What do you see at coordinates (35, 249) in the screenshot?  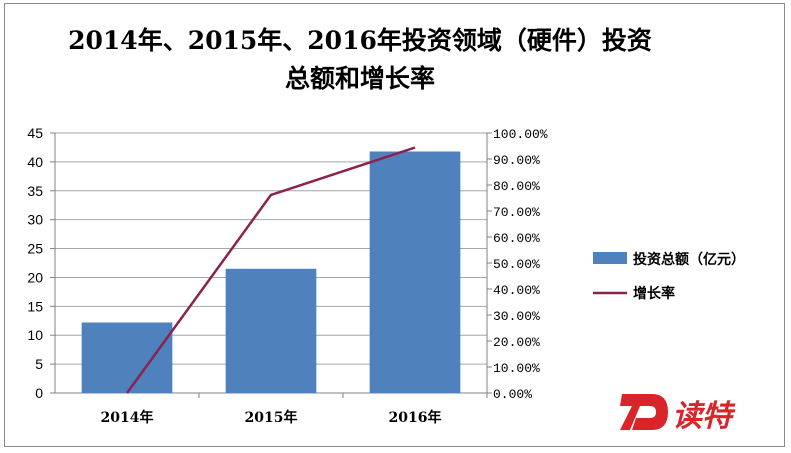 I see `y-left-tick-label: 25` at bounding box center [35, 249].